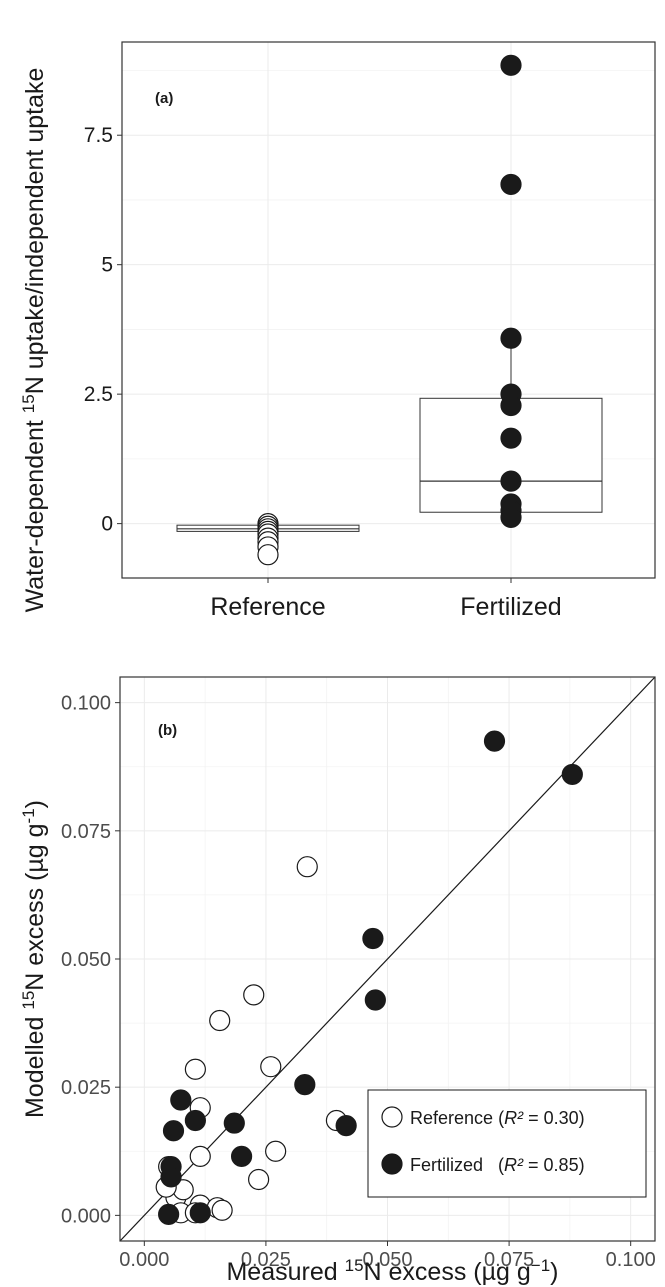 This screenshot has width=665, height=1287. Describe the element at coordinates (35, 231) in the screenshot. I see `a-ylabel-post: N uptake/independent uptake` at that location.